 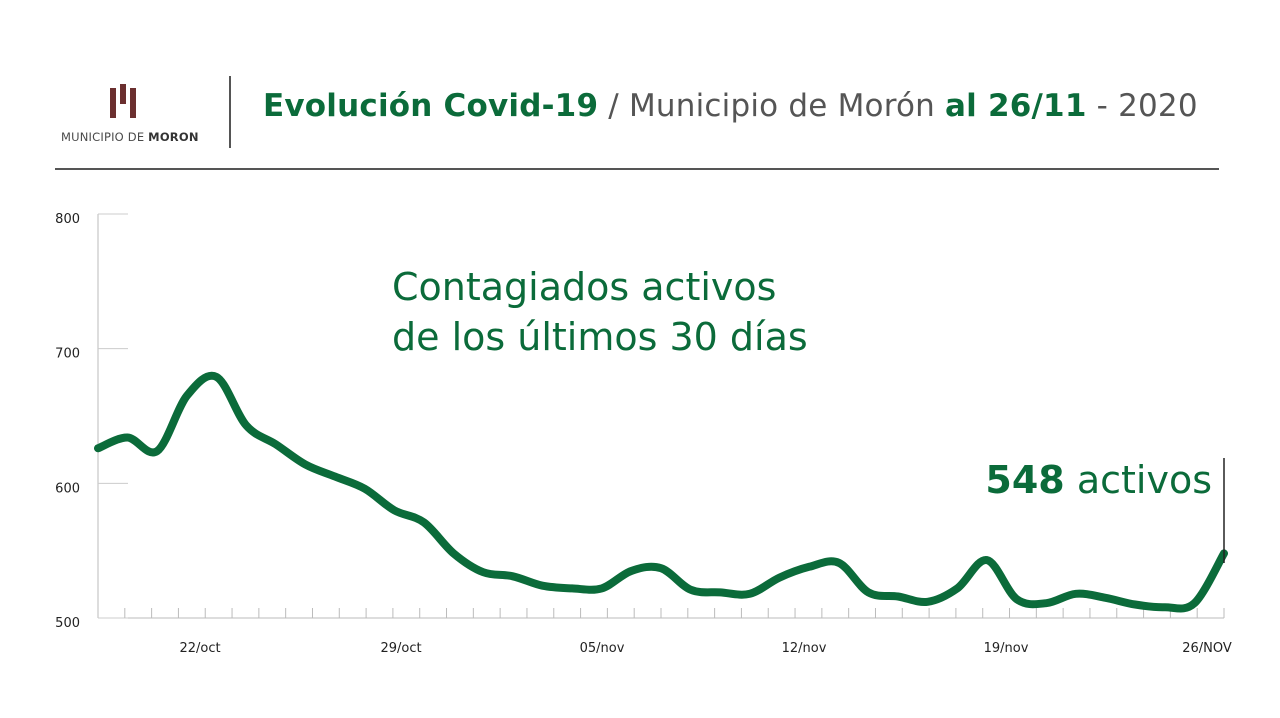 What do you see at coordinates (67, 488) in the screenshot?
I see `y-tick-label: 600` at bounding box center [67, 488].